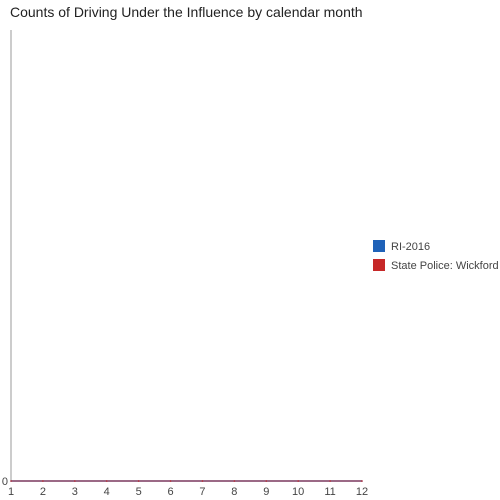 Image resolution: width=500 pixels, height=500 pixels. What do you see at coordinates (436, 256) in the screenshot?
I see `legend: RI-2016 State Police: Wickford` at bounding box center [436, 256].